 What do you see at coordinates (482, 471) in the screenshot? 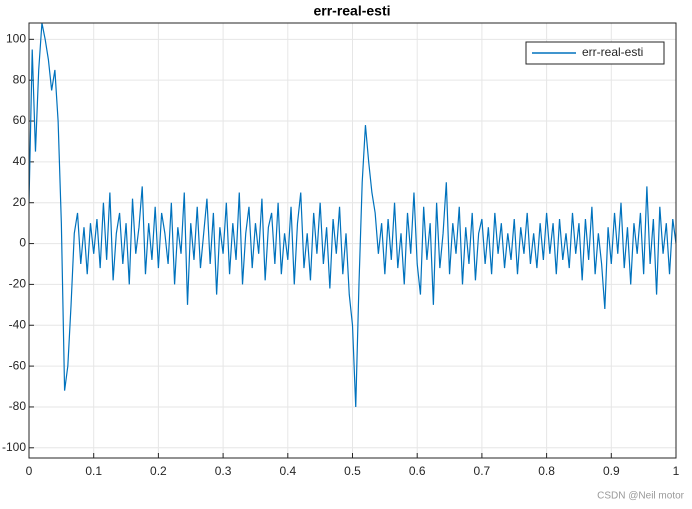
I see `x-tick-label: 0.7` at bounding box center [482, 471].